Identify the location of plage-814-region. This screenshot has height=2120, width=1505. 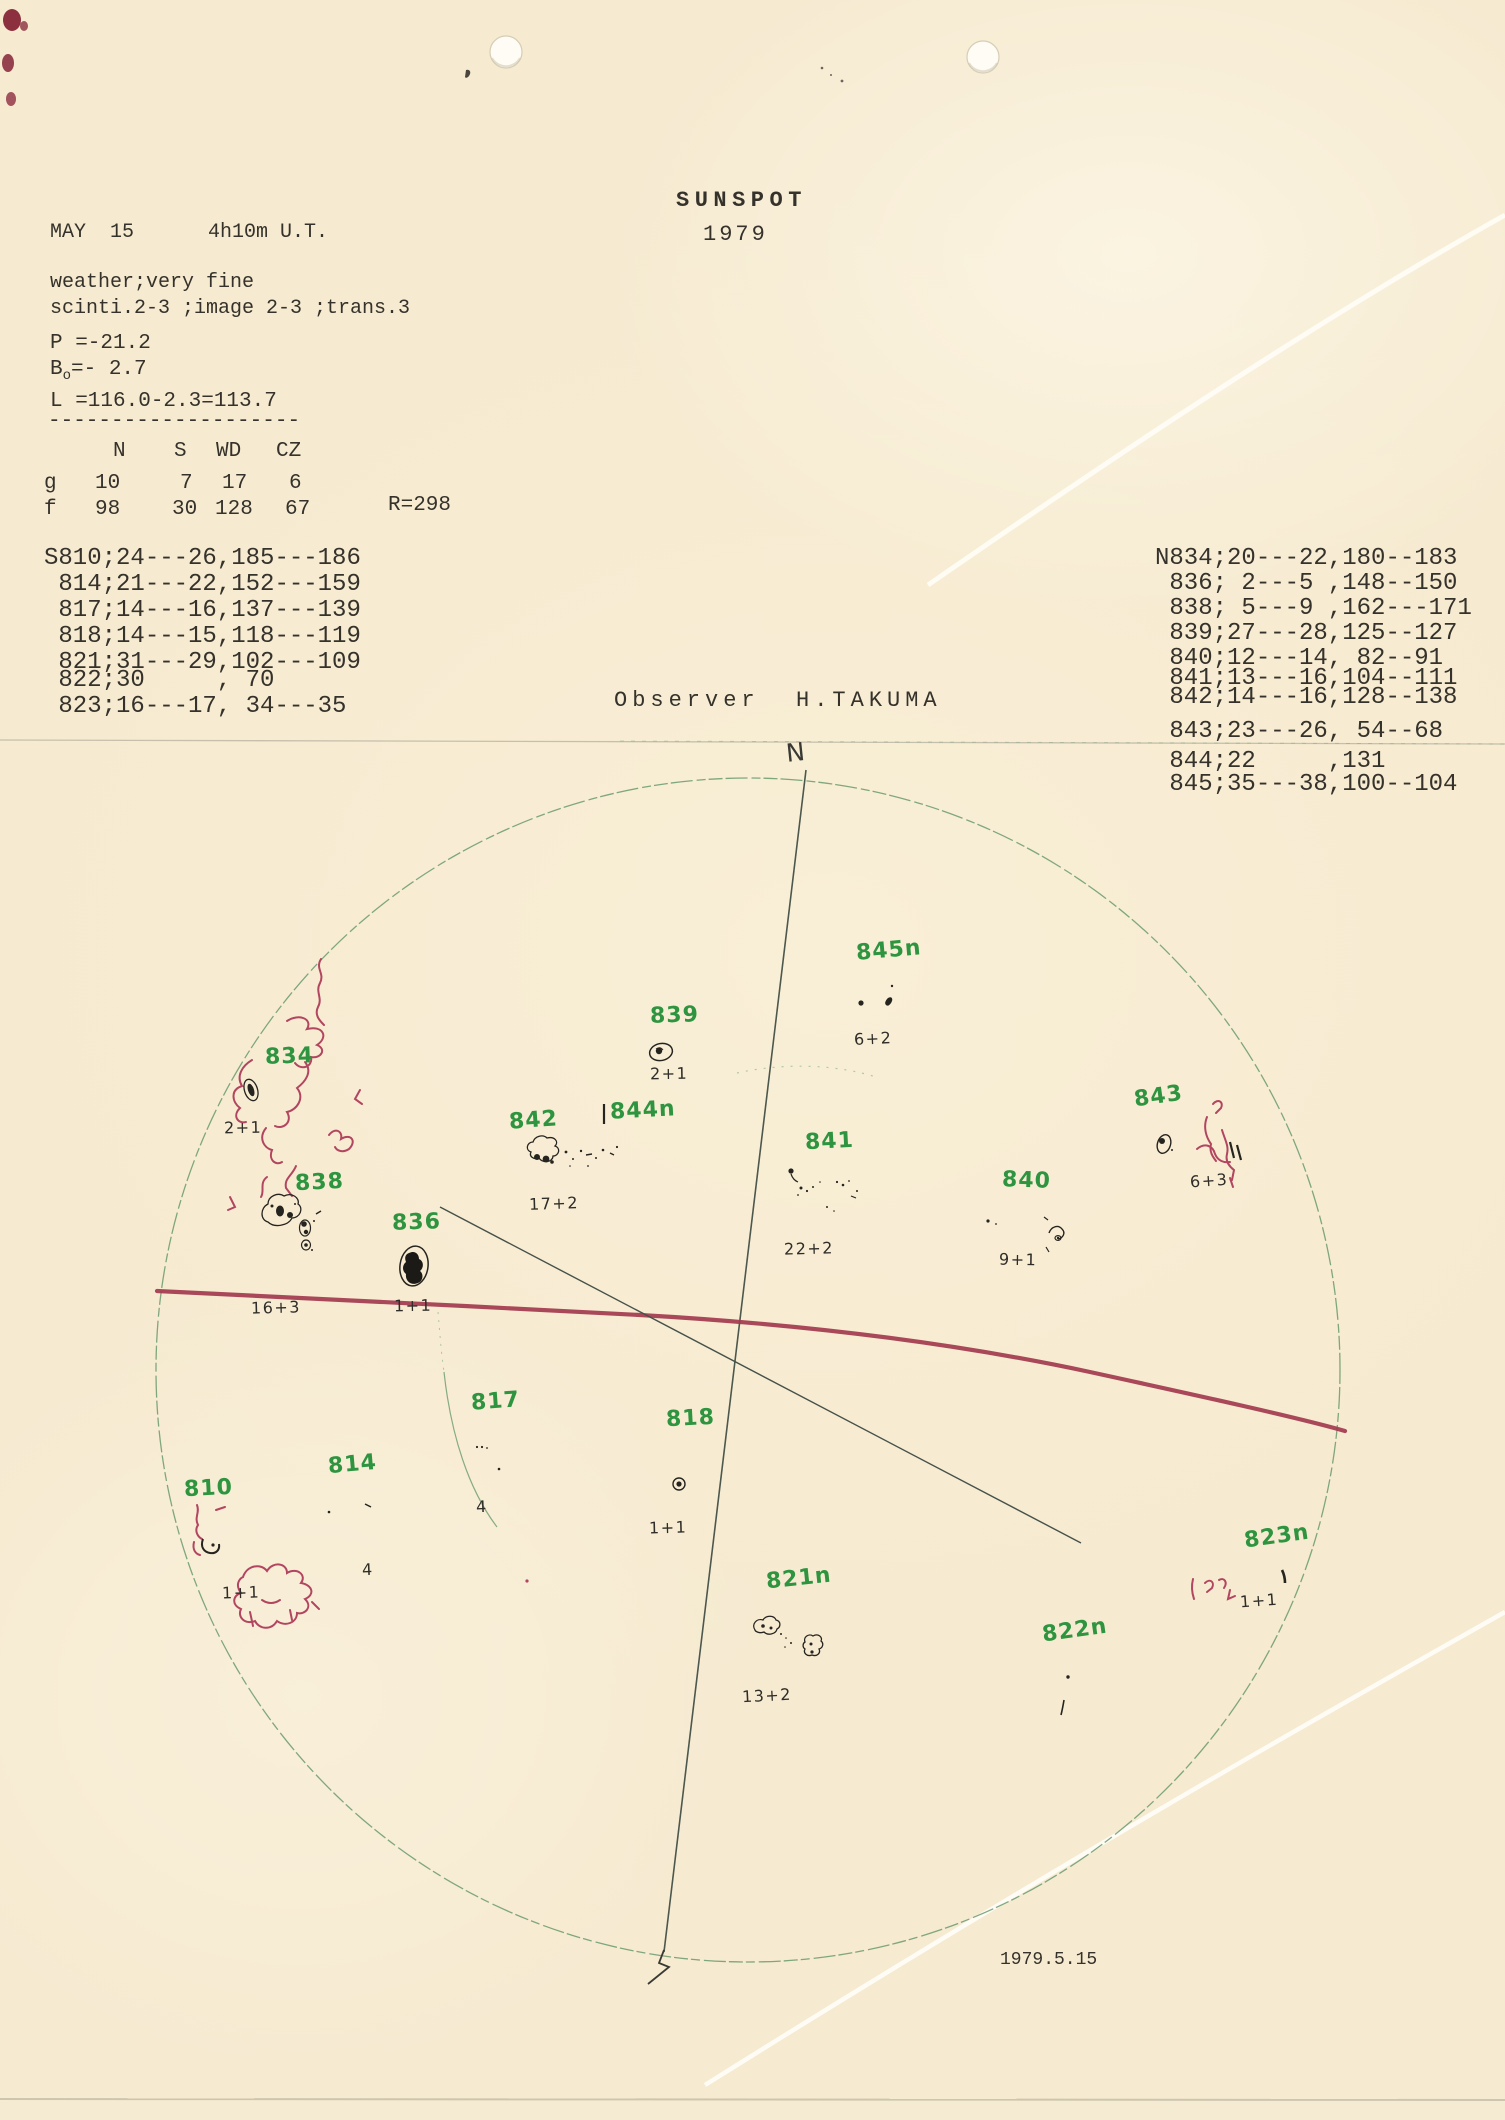
(381, 1596).